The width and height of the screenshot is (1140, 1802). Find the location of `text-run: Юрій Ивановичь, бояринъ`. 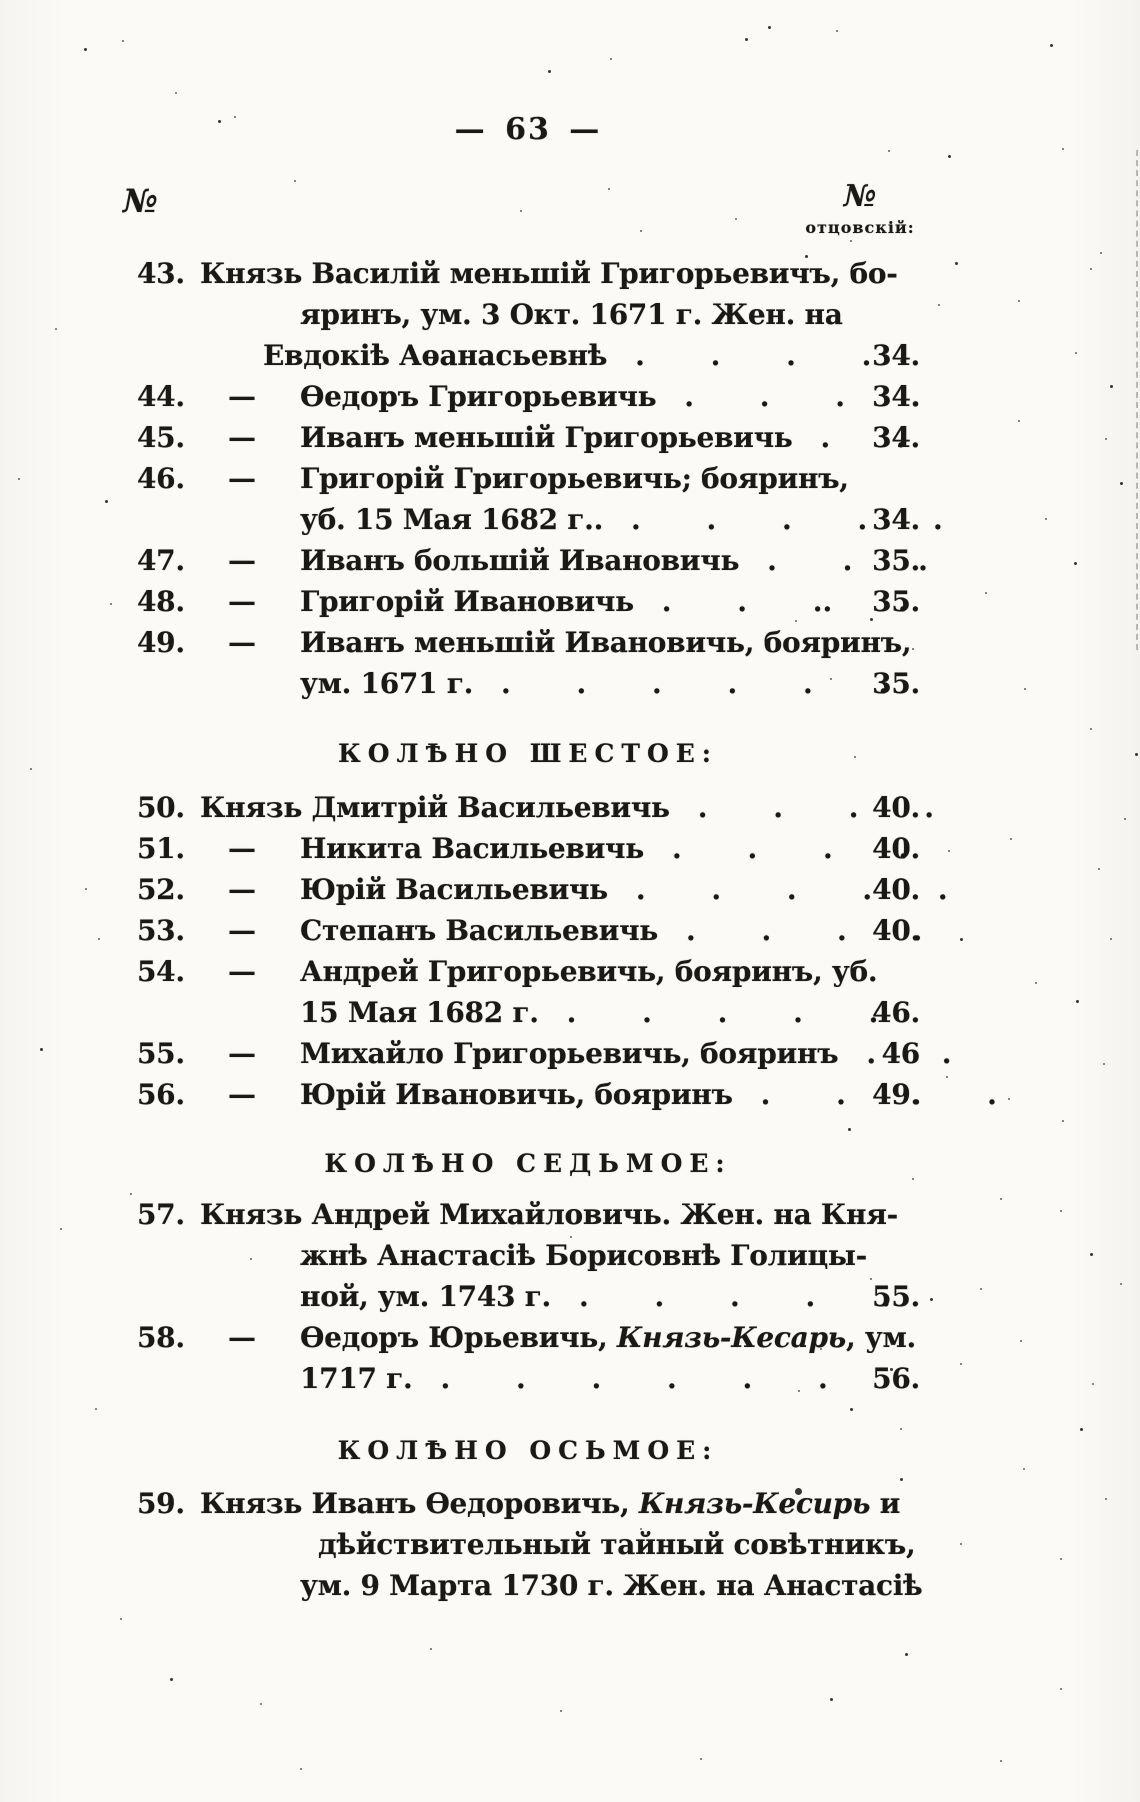

text-run: Юрій Ивановичь, бояринъ is located at coordinates (516, 1094).